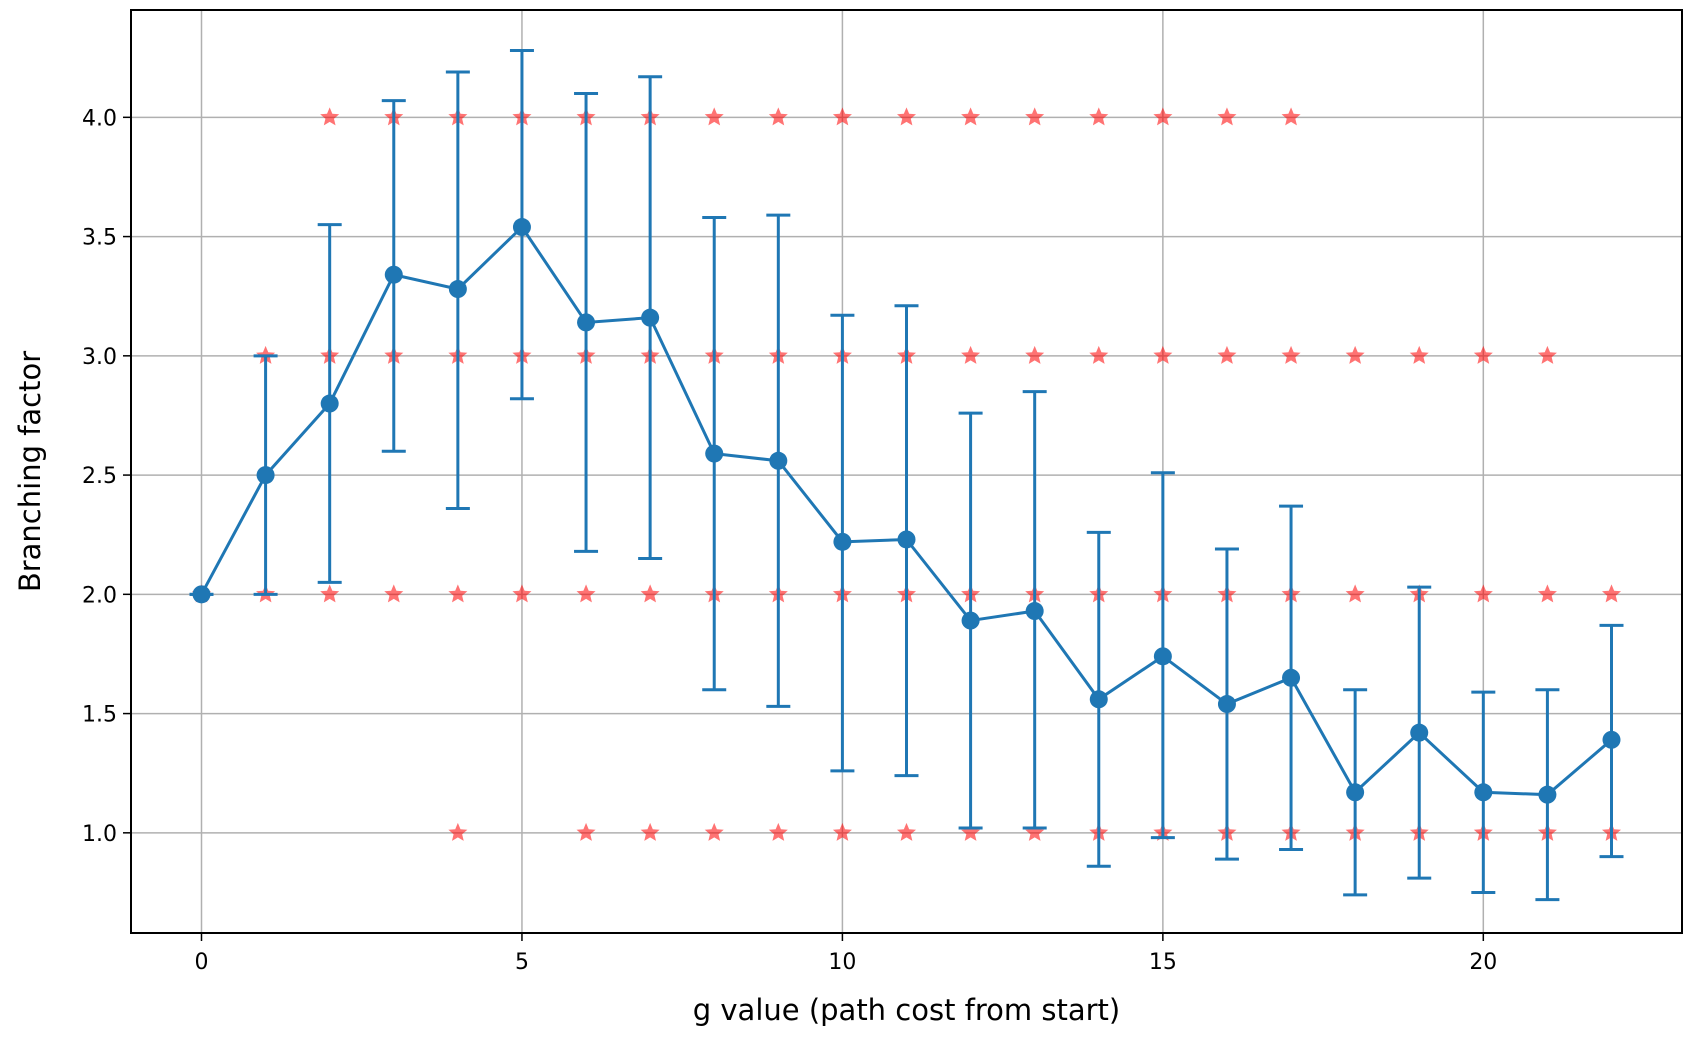 Image resolution: width=1690 pixels, height=1039 pixels. What do you see at coordinates (99, 595) in the screenshot?
I see `y-tick-label: 2.0` at bounding box center [99, 595].